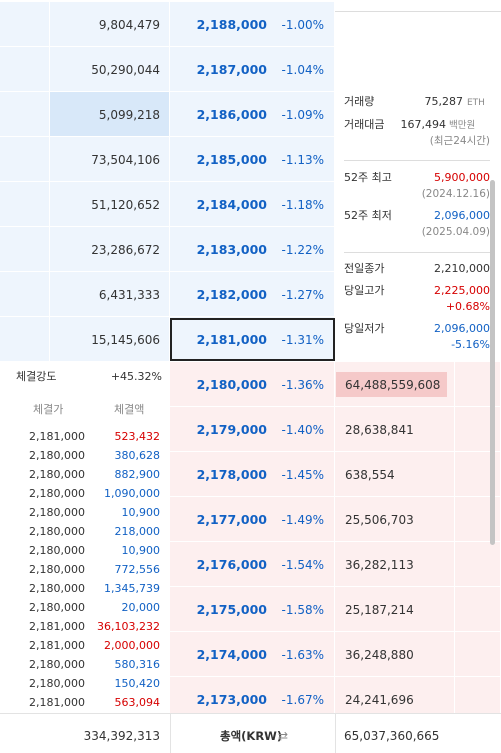  I want to click on info-label: 전일종가, so click(364, 268).